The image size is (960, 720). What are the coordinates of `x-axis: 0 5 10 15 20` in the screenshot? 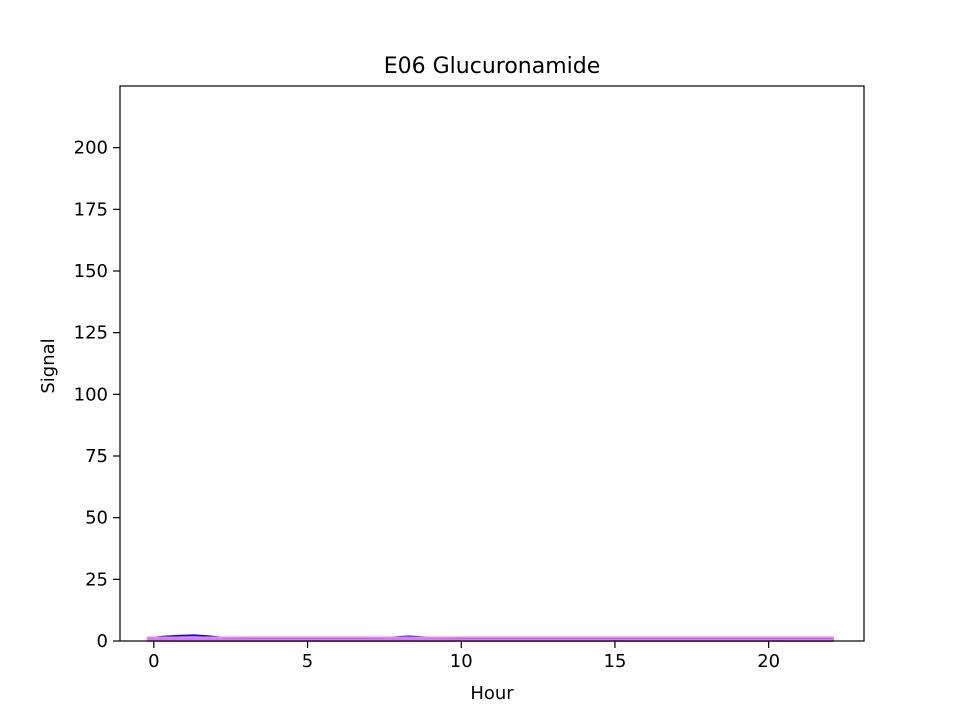 It's located at (464, 656).